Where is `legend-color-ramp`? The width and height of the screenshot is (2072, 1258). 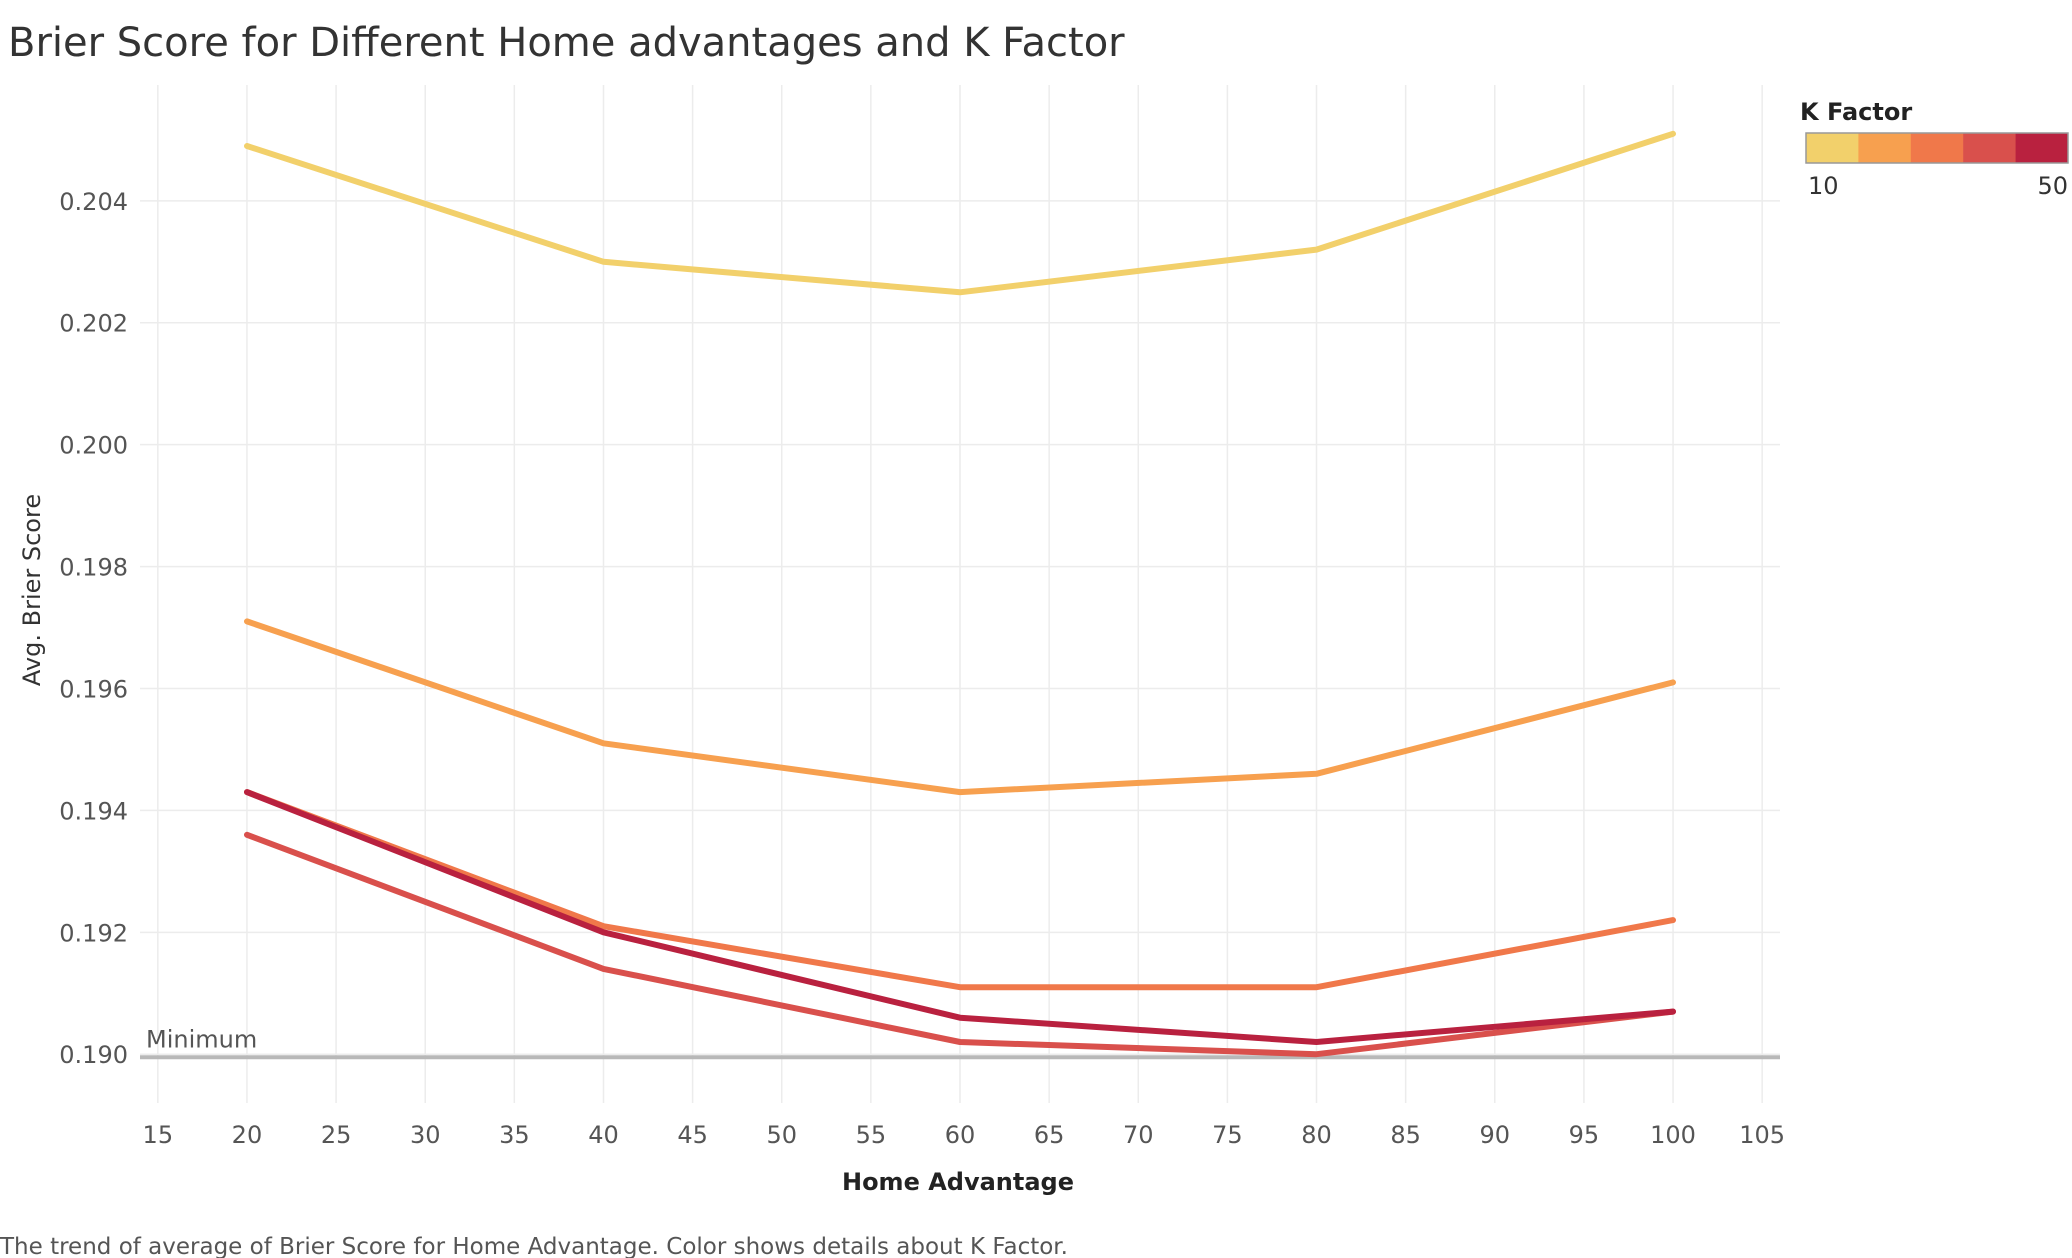
legend-color-ramp is located at coordinates (1937, 148).